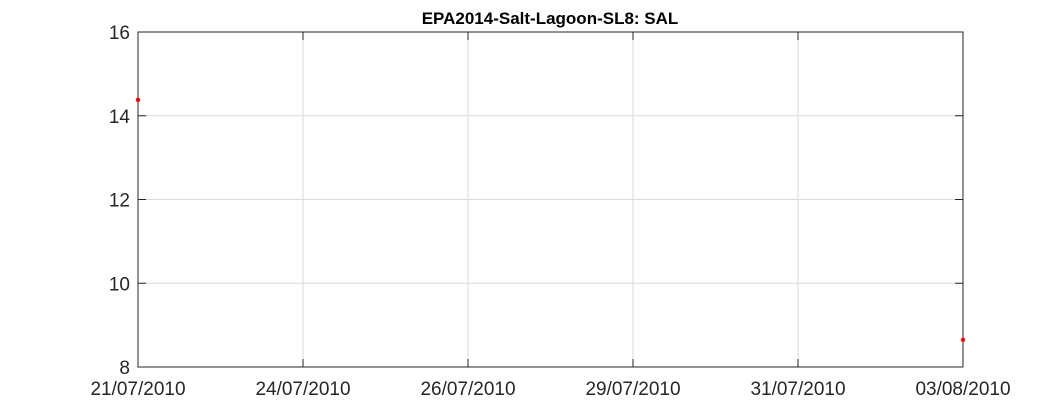  I want to click on x-tick-label: 29/07/2010, so click(632, 389).